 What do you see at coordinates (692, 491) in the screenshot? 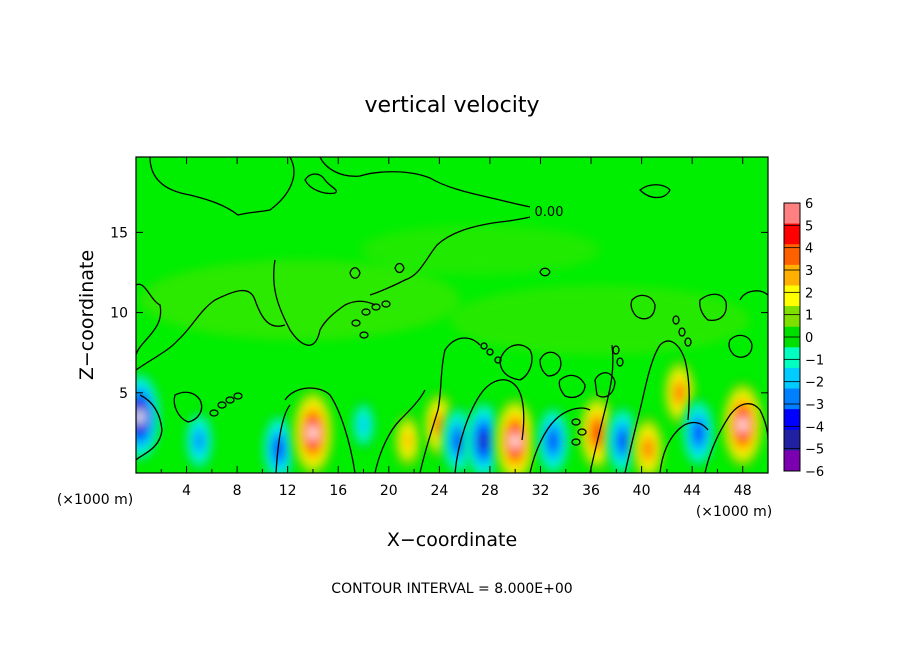
I see `x-tick-label: 44` at bounding box center [692, 491].